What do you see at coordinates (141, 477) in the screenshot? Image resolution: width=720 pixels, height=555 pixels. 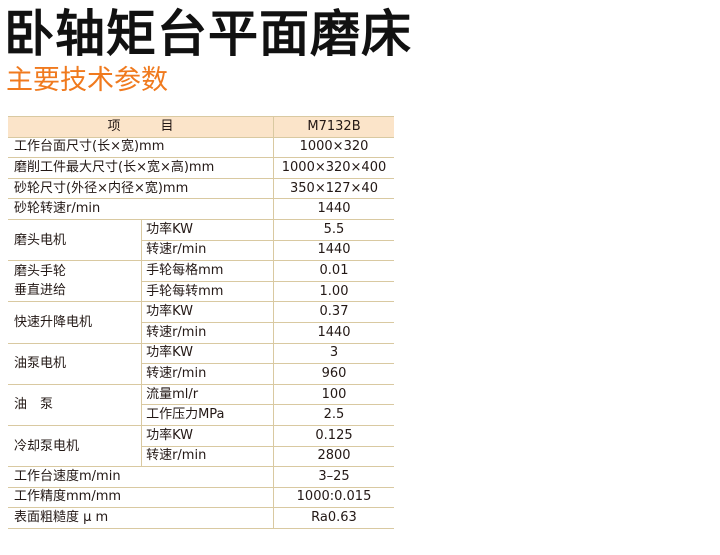 I see `param-label: 工作台速度m/min` at bounding box center [141, 477].